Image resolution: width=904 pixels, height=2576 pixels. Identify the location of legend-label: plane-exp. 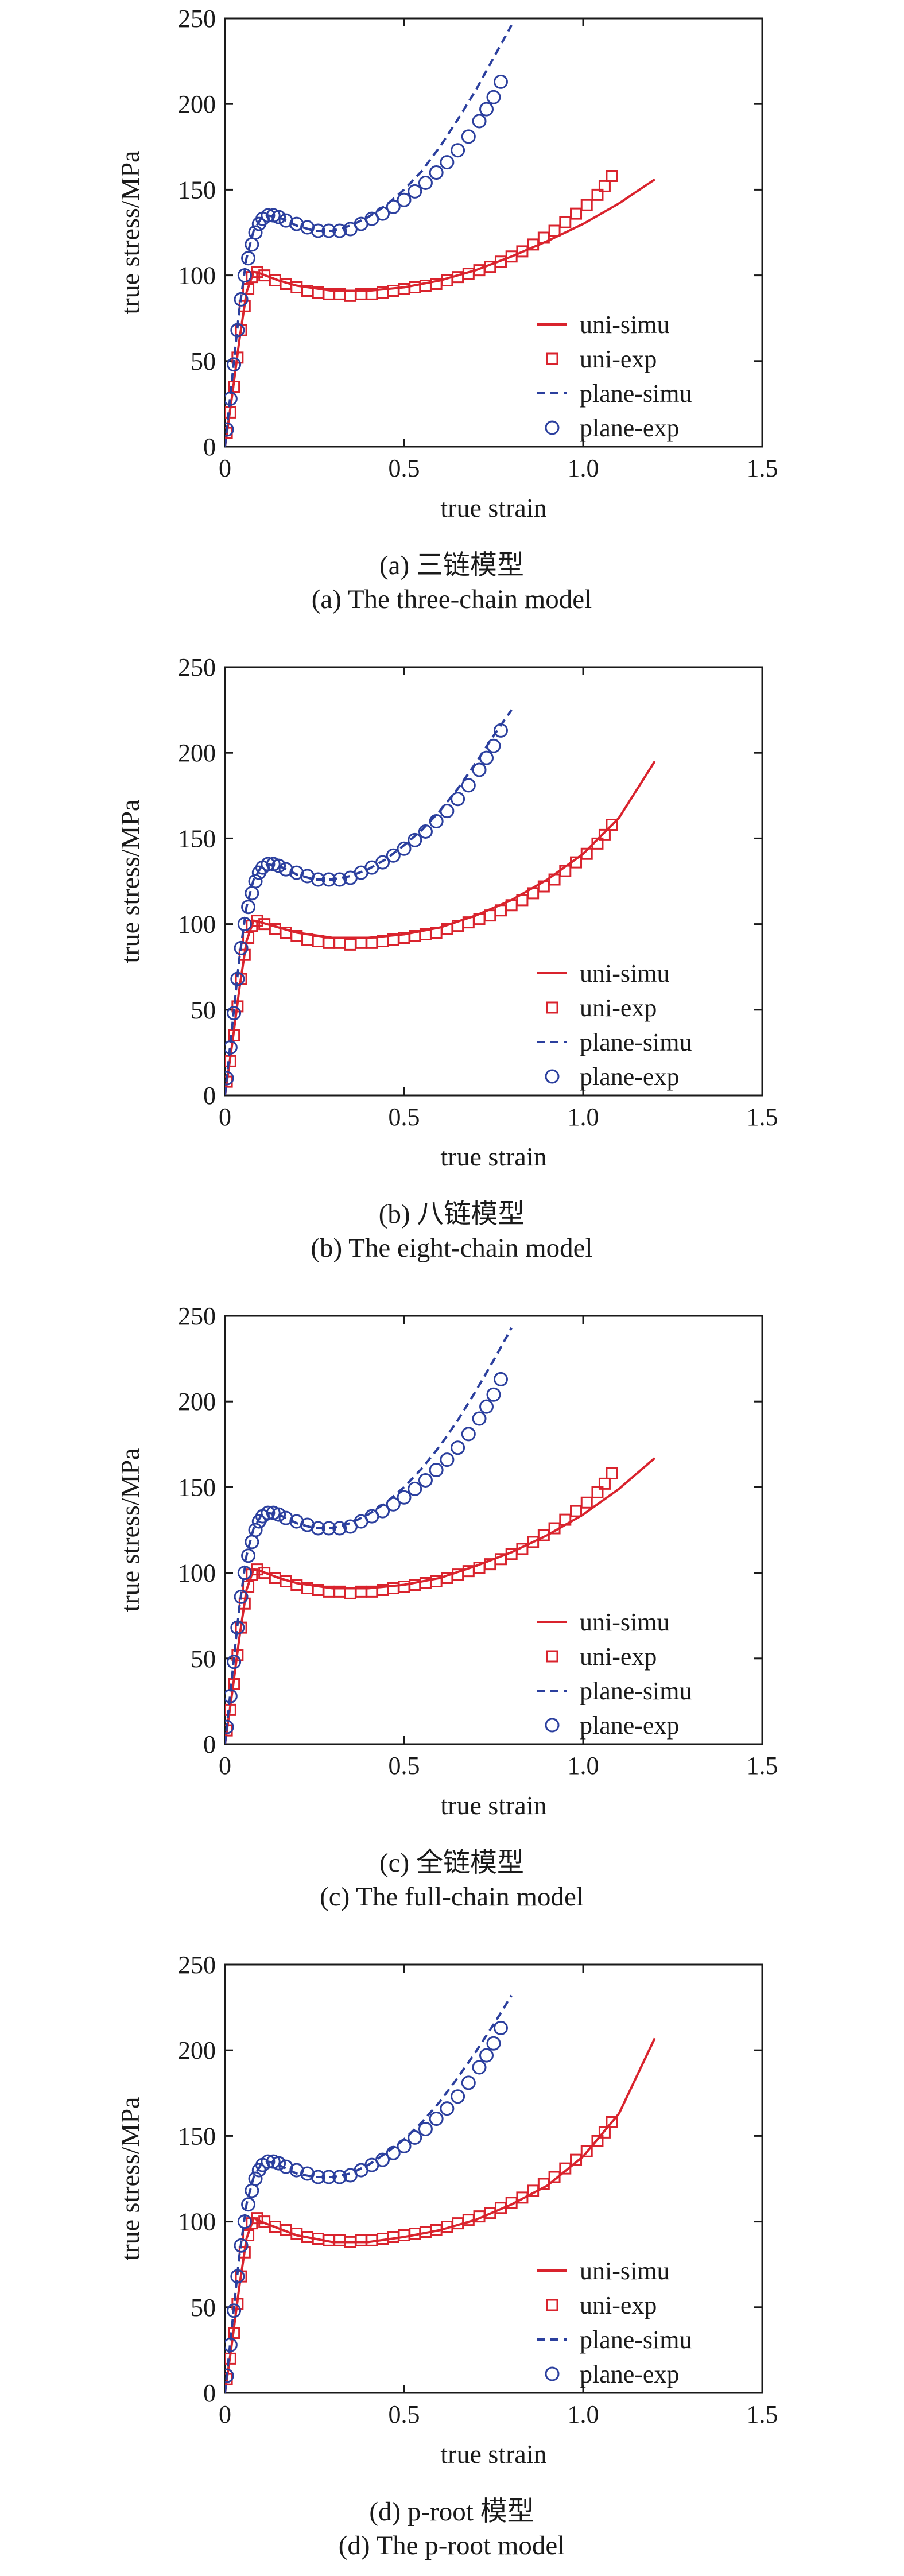
(629, 2374).